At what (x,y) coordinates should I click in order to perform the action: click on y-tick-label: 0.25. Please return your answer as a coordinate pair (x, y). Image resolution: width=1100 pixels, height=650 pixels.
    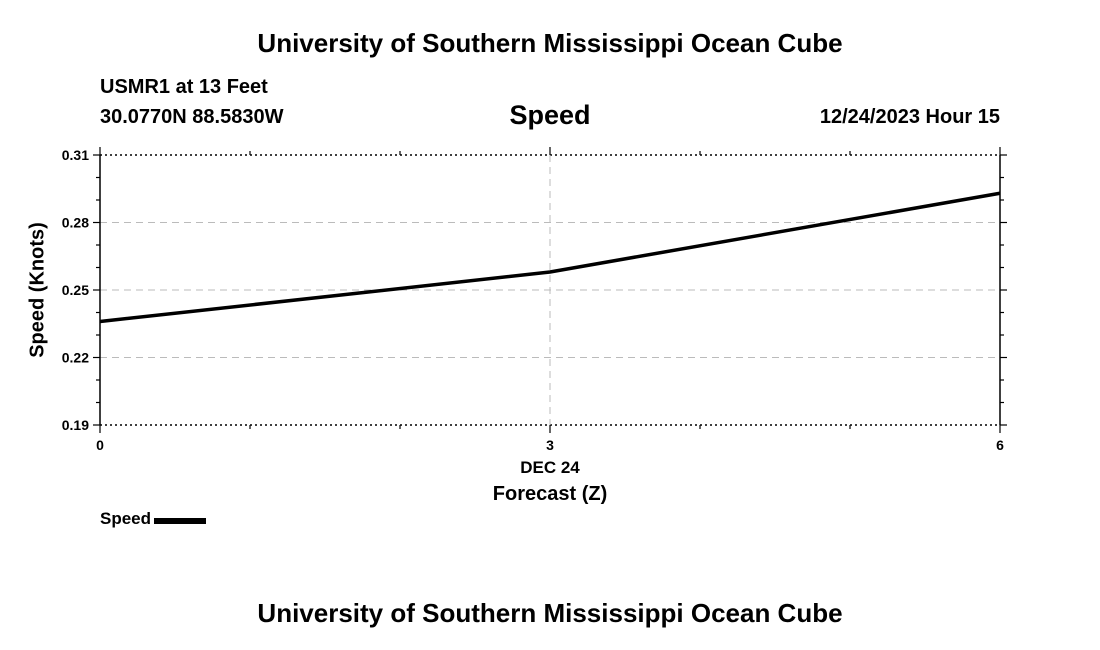
    Looking at the image, I should click on (75, 290).